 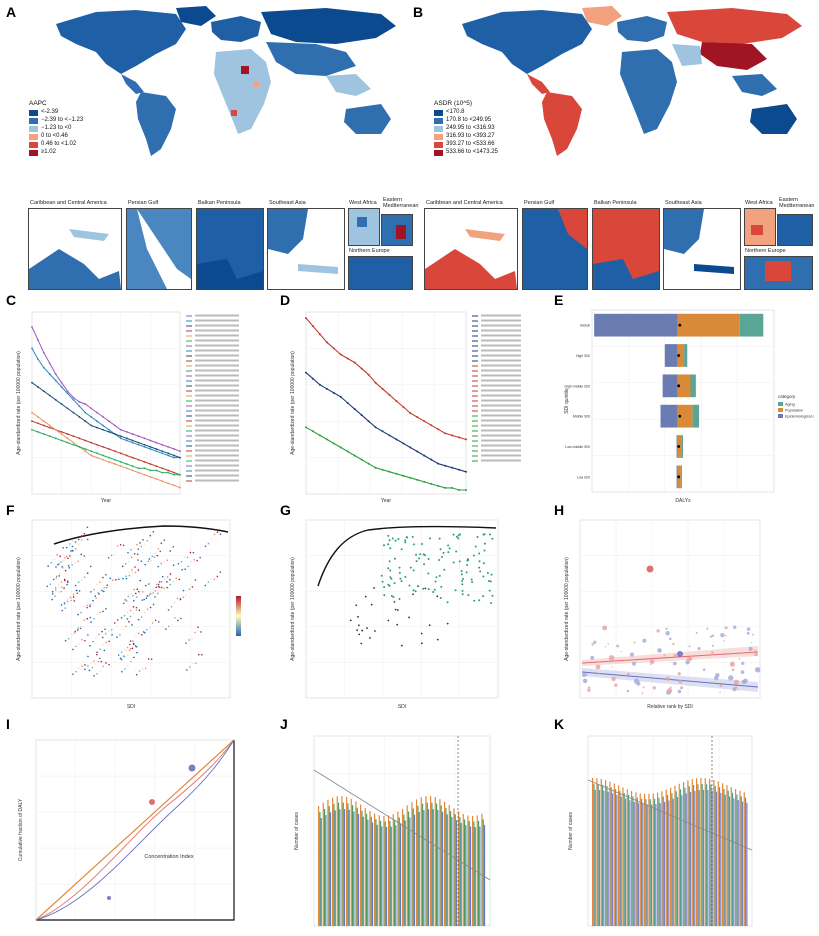 What do you see at coordinates (242, 91) in the screenshot?
I see `map-a-africa` at bounding box center [242, 91].